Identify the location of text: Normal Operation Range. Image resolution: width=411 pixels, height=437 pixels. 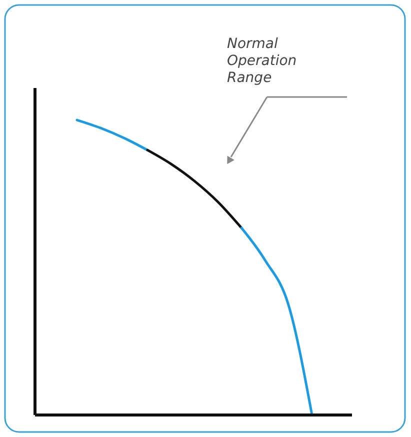
(262, 61).